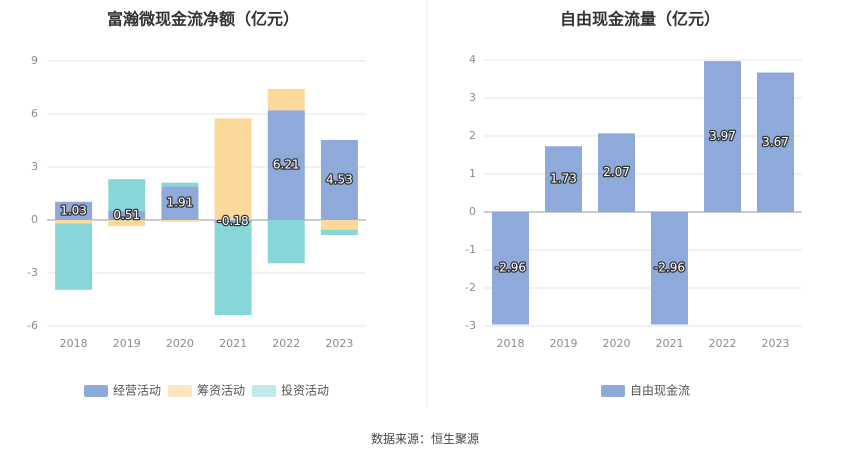 This screenshot has height=458, width=850. I want to click on legend-label: 经营活动, so click(137, 391).